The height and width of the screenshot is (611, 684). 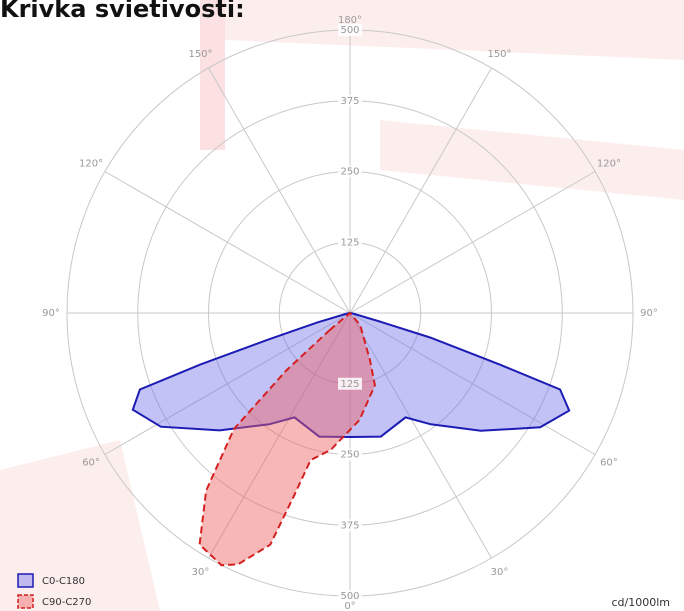 I want to click on legend-label: C90-C270, so click(x=66, y=602).